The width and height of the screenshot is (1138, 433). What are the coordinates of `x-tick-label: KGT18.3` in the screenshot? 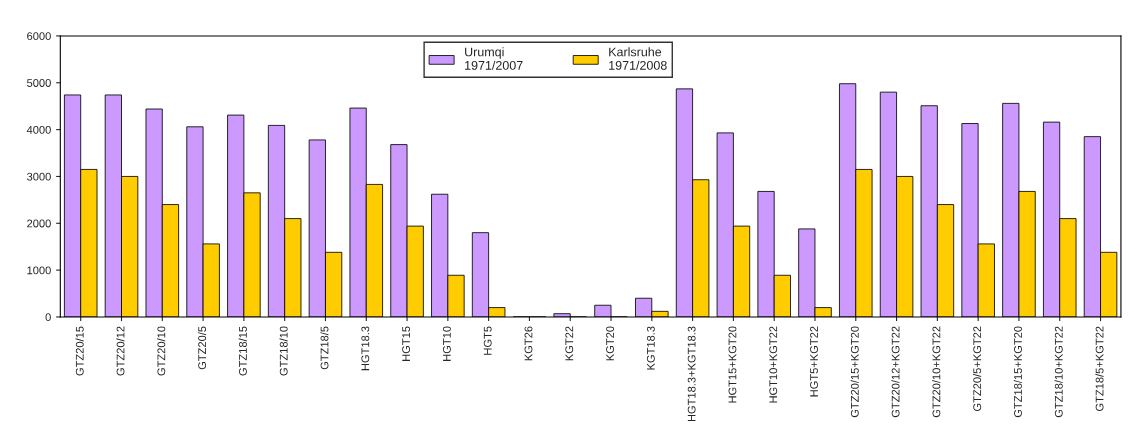 It's located at (650, 348).